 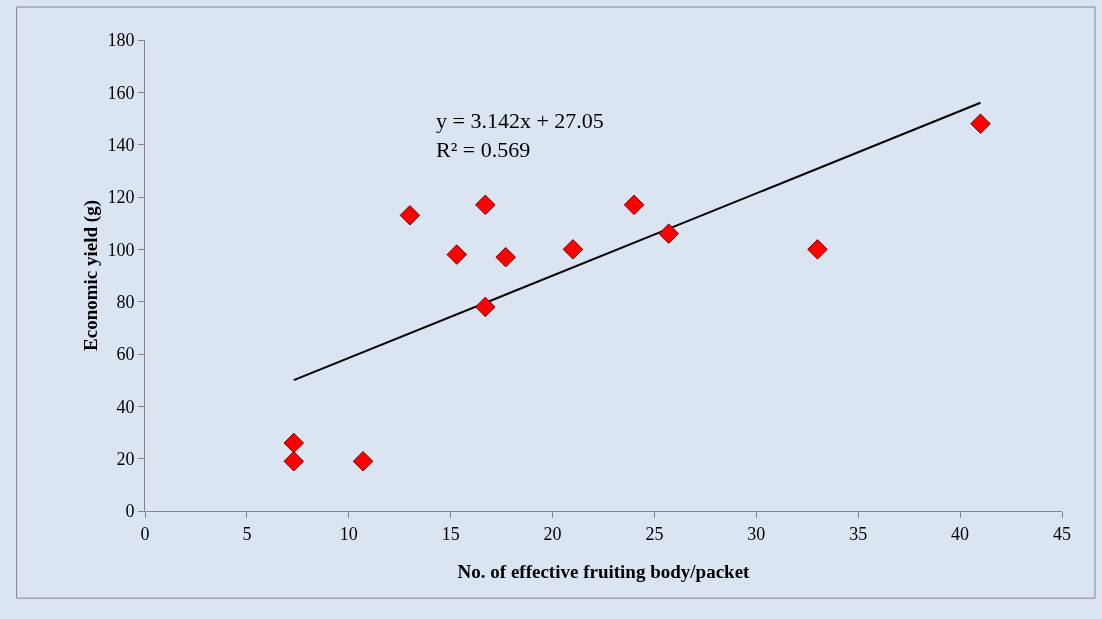 What do you see at coordinates (121, 92) in the screenshot?
I see `y-tick-label: 160` at bounding box center [121, 92].